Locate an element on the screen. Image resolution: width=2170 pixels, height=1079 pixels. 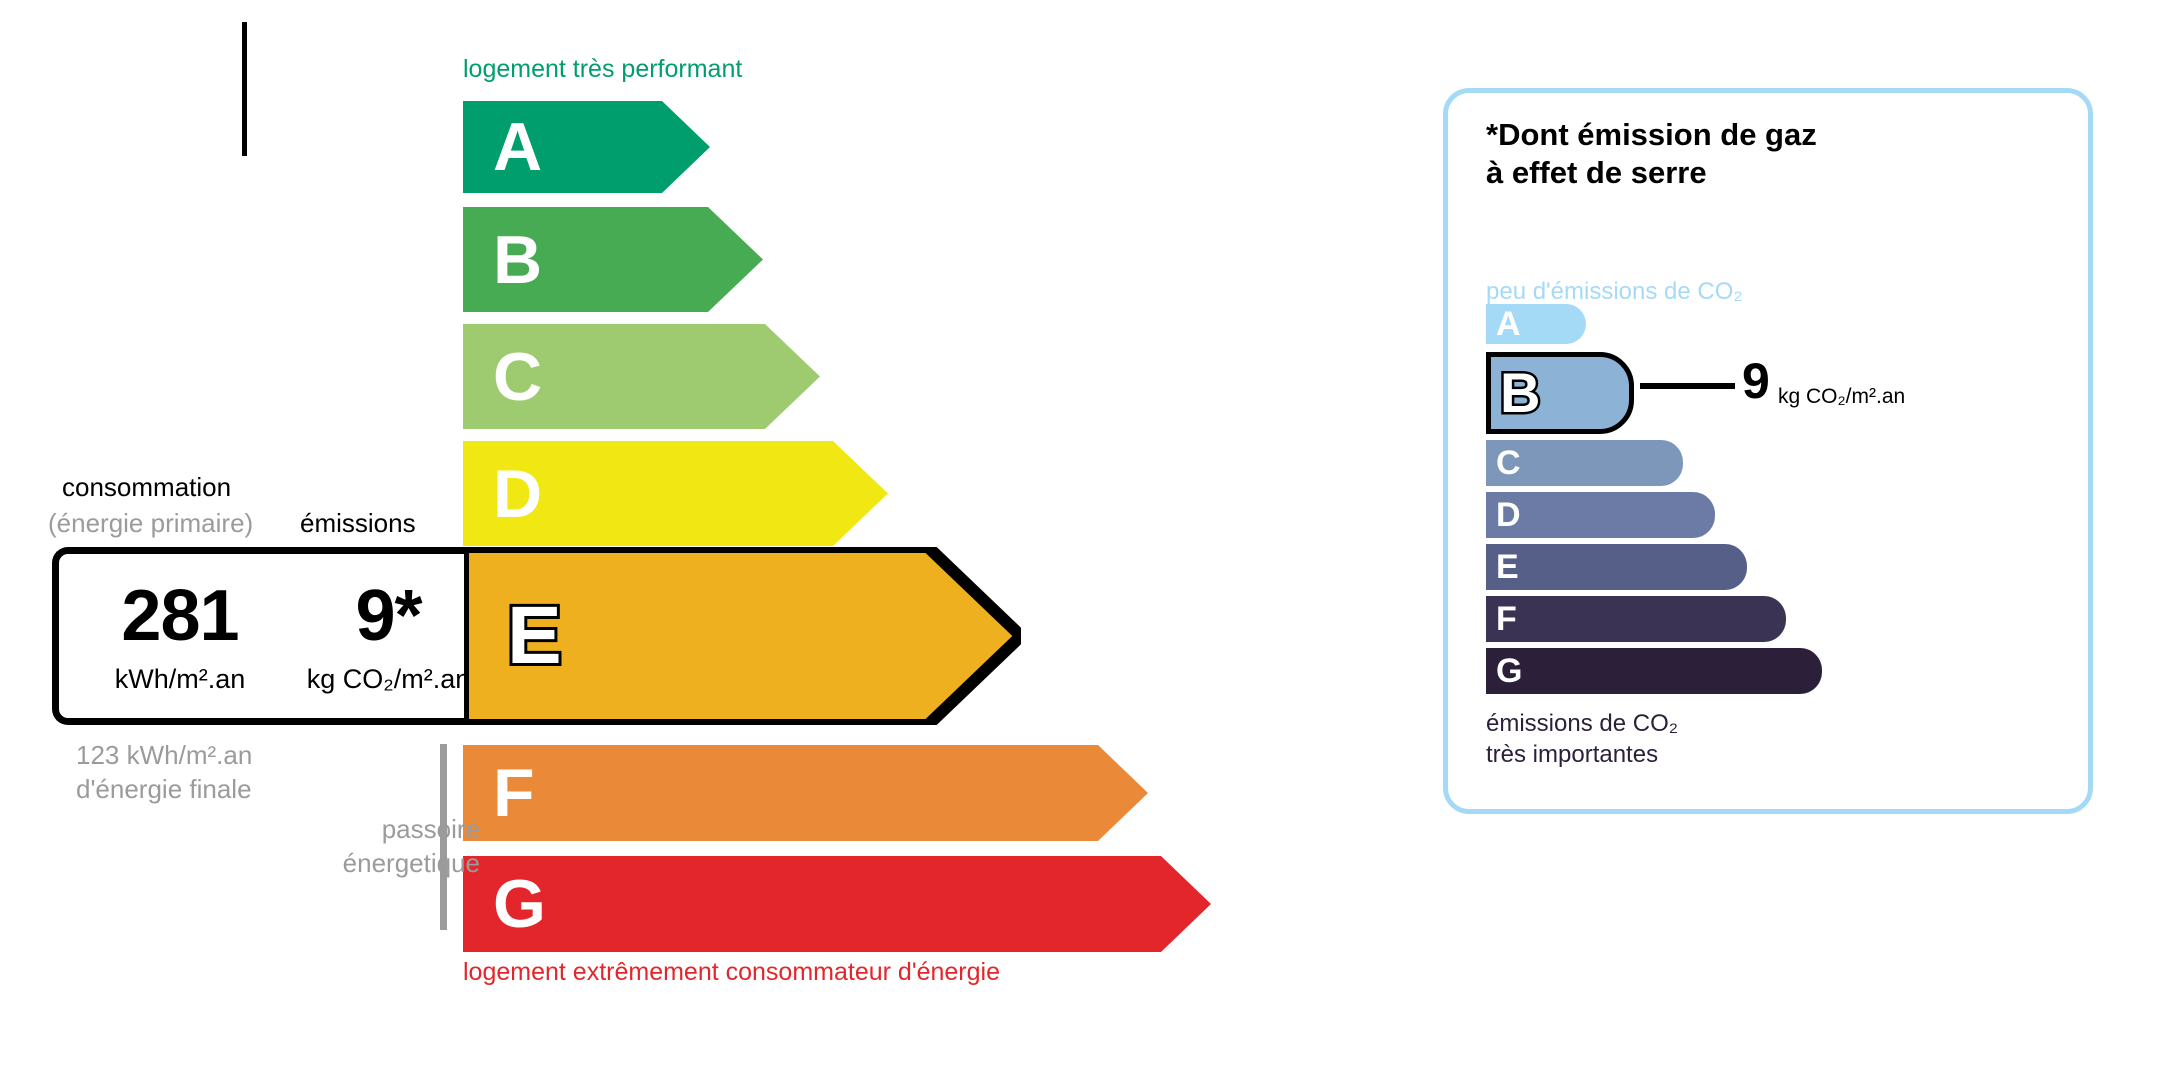
co2-value: 9 is located at coordinates (1756, 381).